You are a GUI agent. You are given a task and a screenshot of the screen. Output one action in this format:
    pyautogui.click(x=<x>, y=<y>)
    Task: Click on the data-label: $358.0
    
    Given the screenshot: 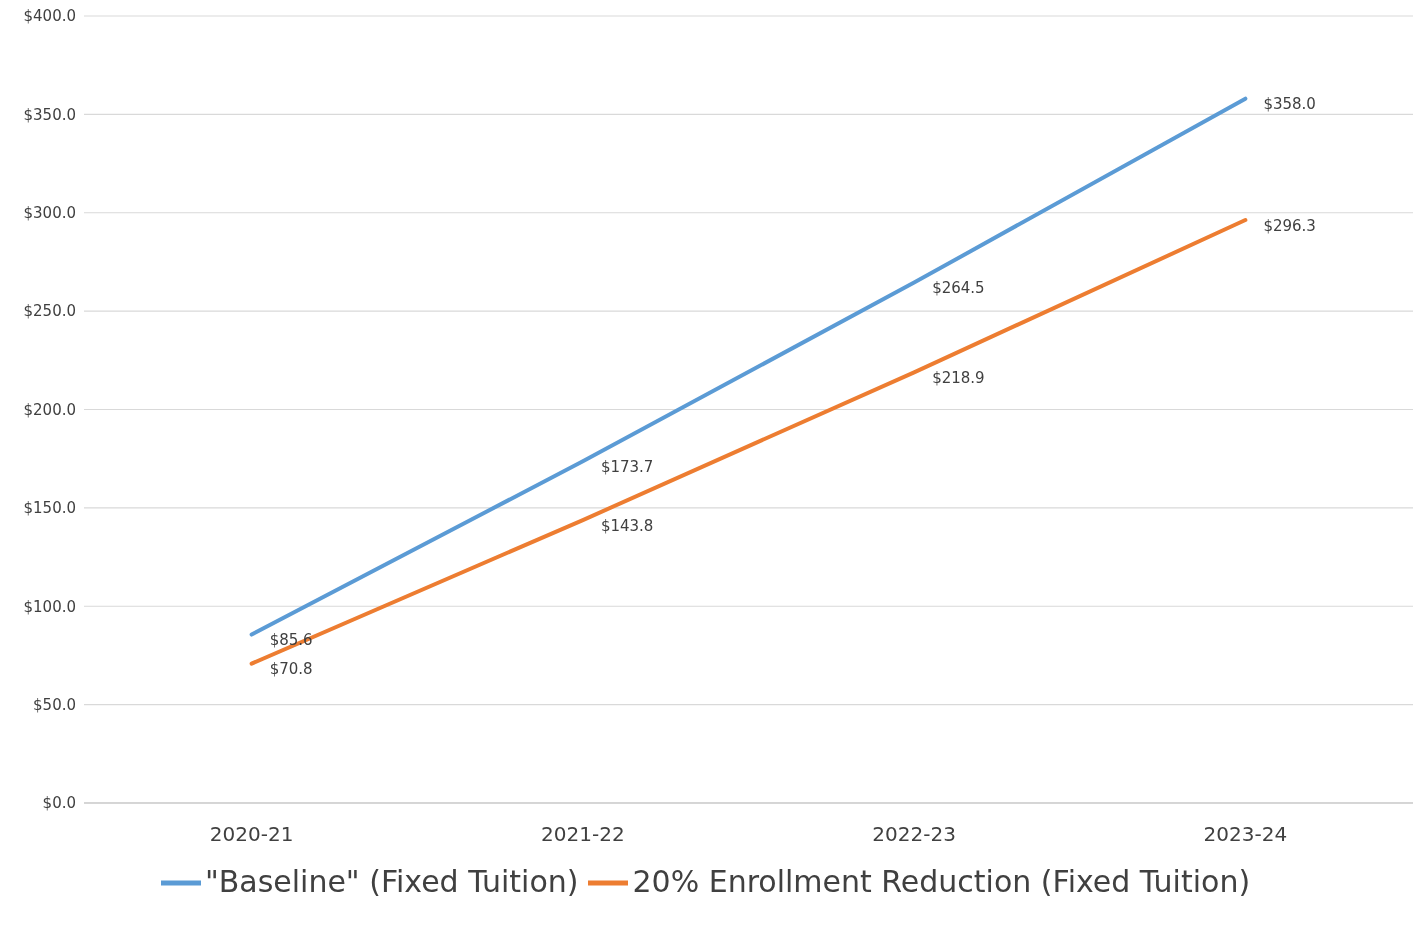 What is the action you would take?
    pyautogui.click(x=1289, y=104)
    